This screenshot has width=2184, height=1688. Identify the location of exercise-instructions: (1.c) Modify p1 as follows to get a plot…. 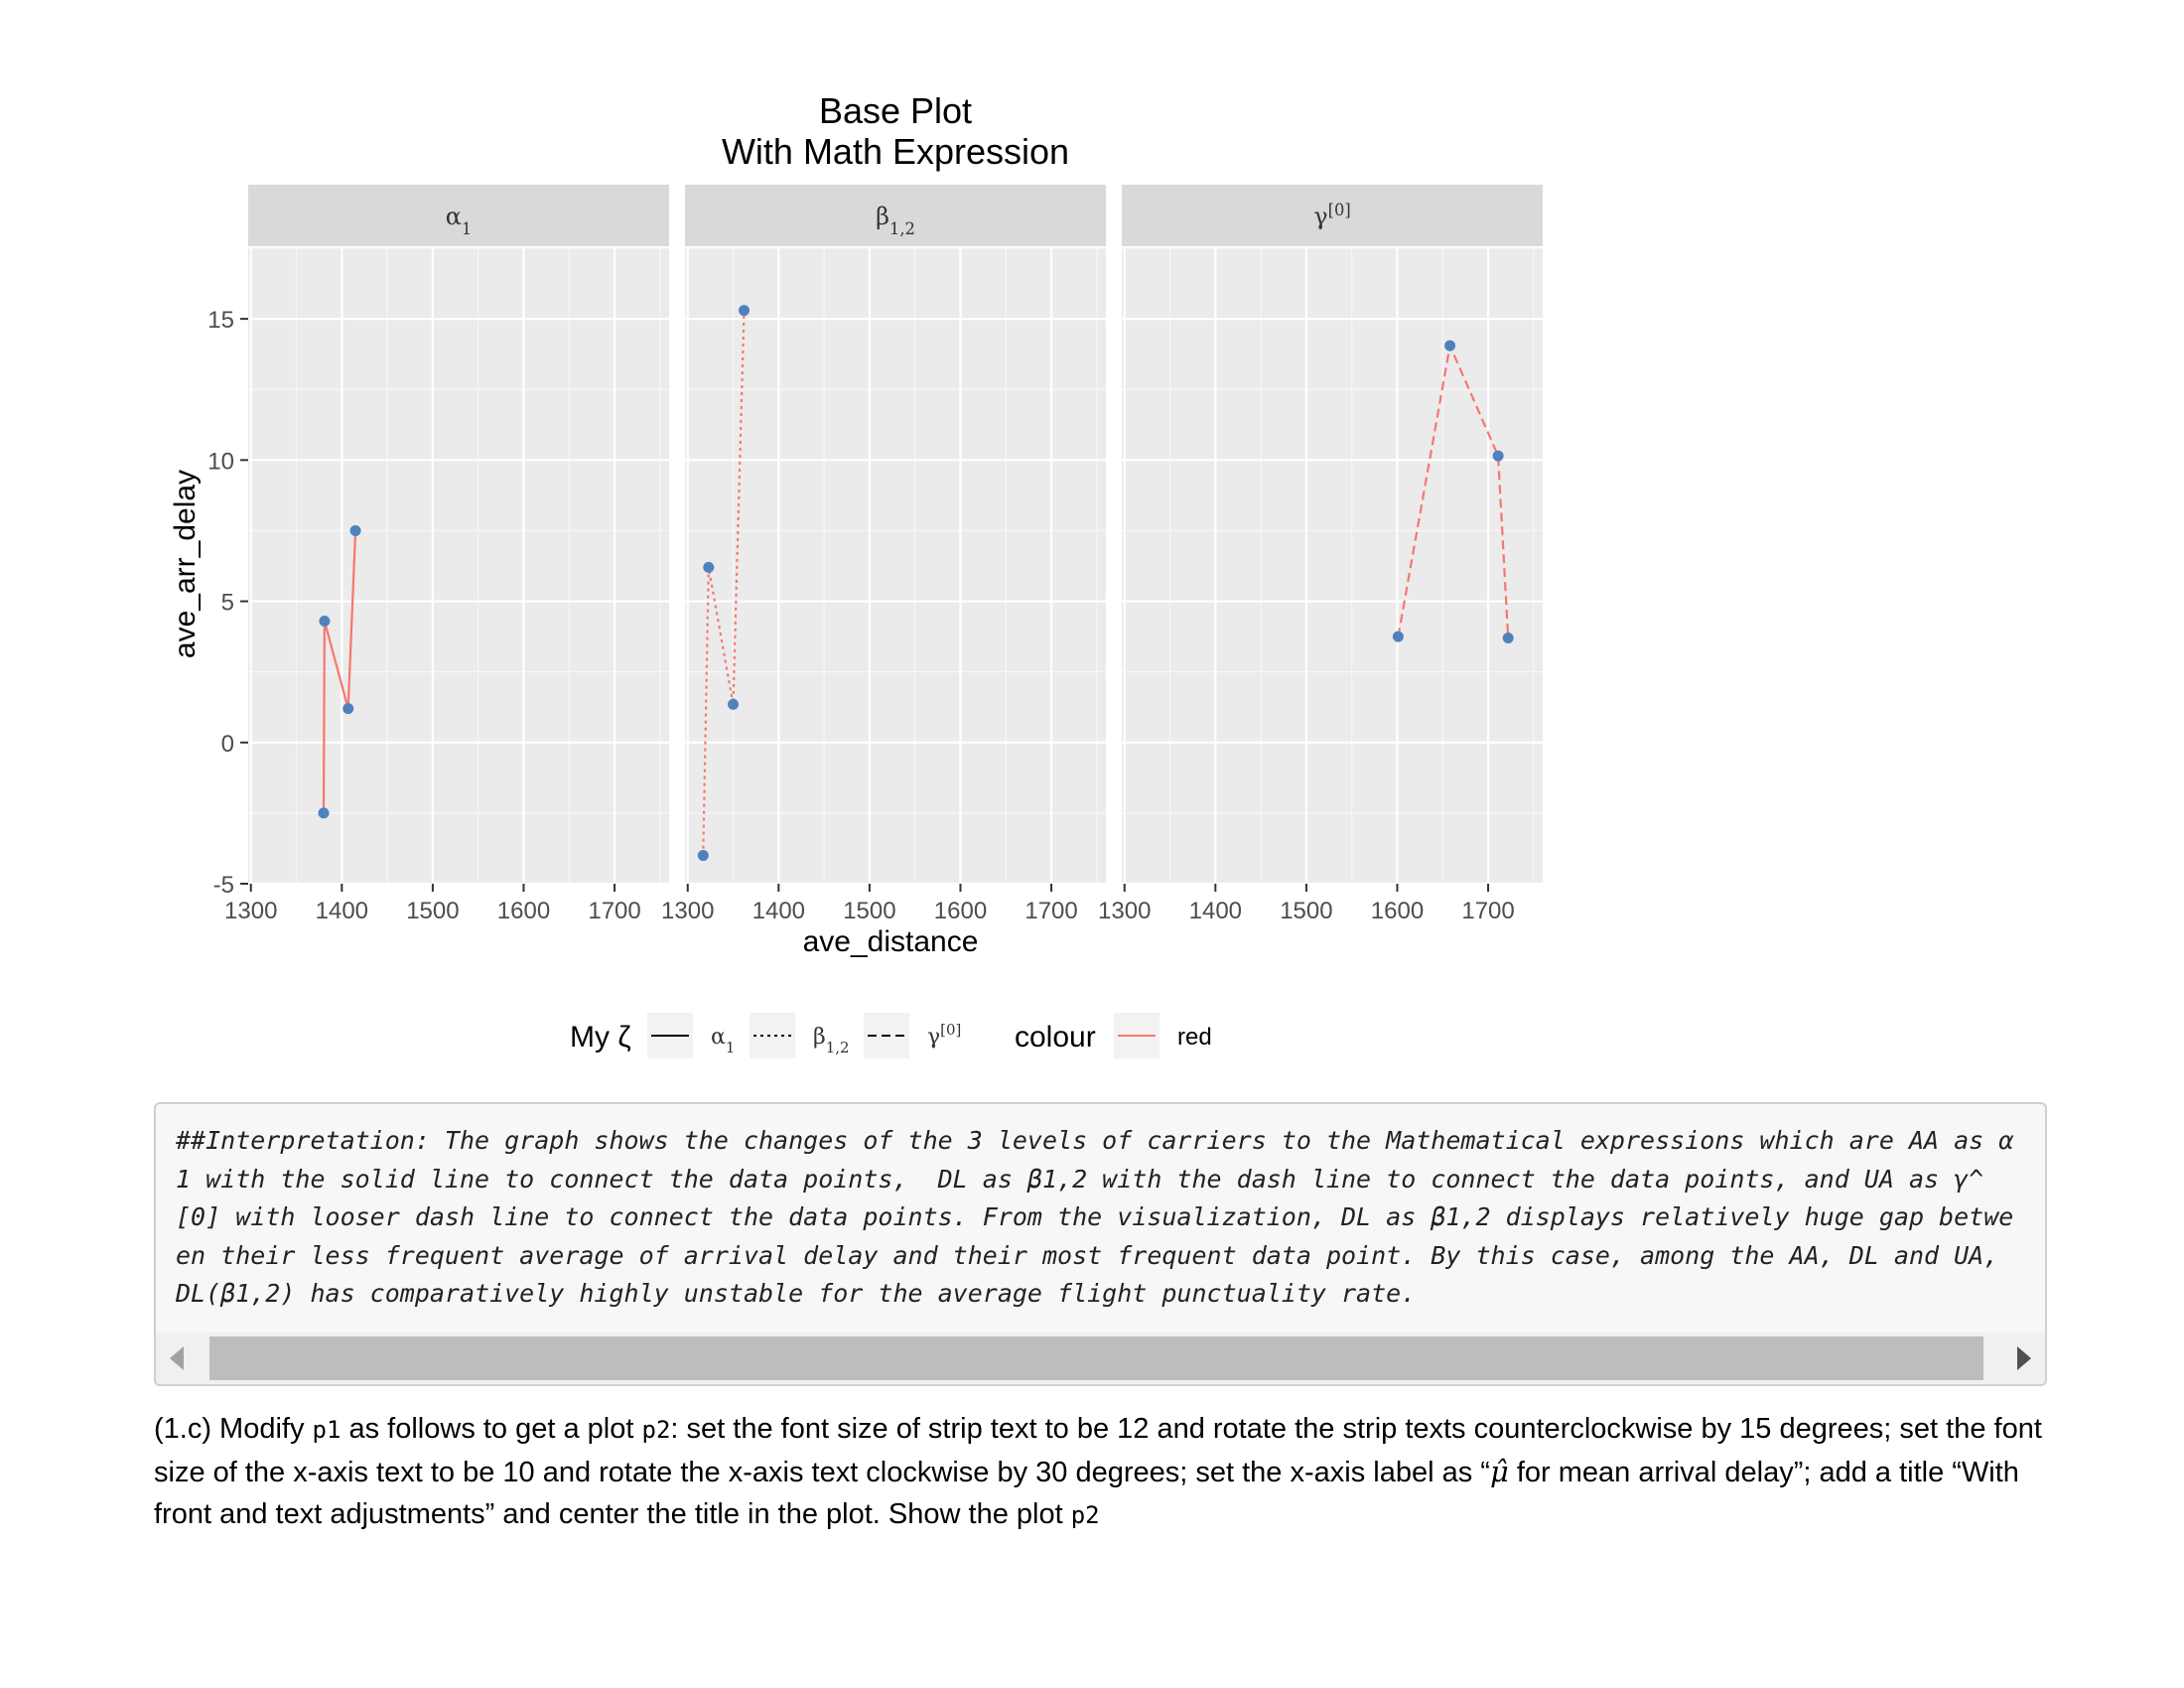
(1104, 1472).